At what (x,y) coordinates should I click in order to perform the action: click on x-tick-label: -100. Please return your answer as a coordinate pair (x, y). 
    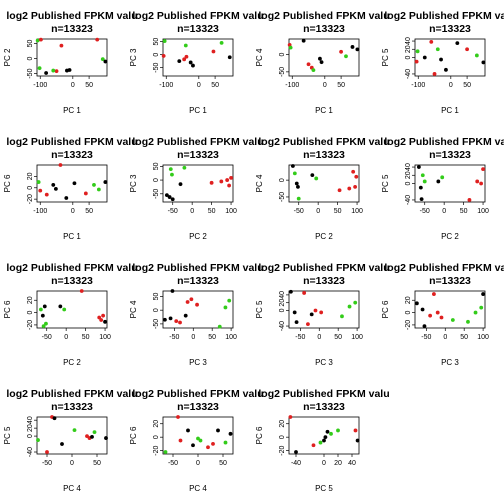
    Looking at the image, I should click on (40, 211).